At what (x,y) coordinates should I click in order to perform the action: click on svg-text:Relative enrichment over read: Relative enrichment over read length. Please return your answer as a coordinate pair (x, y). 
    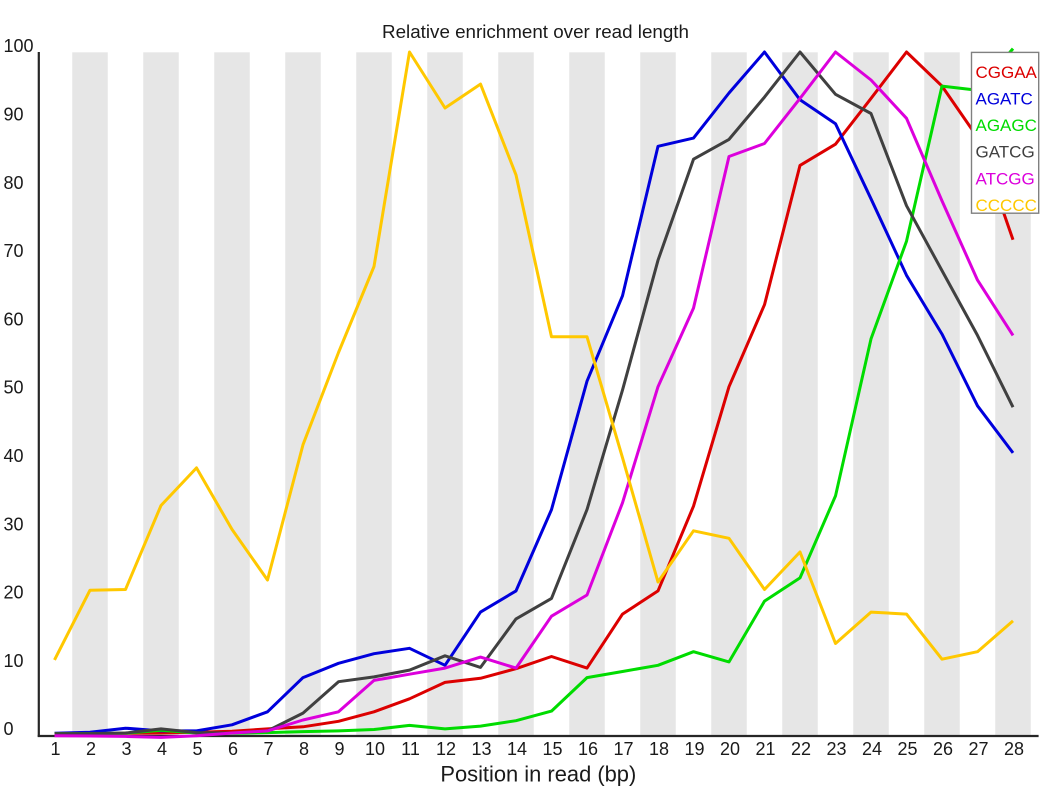
    Looking at the image, I should click on (535, 31).